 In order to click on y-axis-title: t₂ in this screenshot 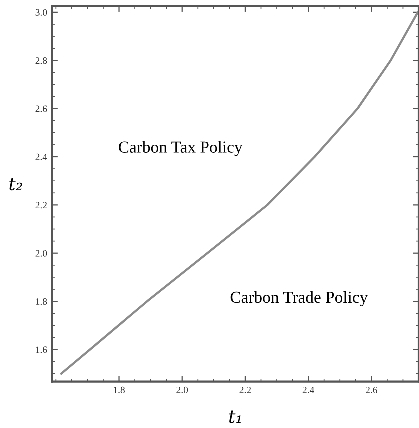, I will do `click(16, 184)`.